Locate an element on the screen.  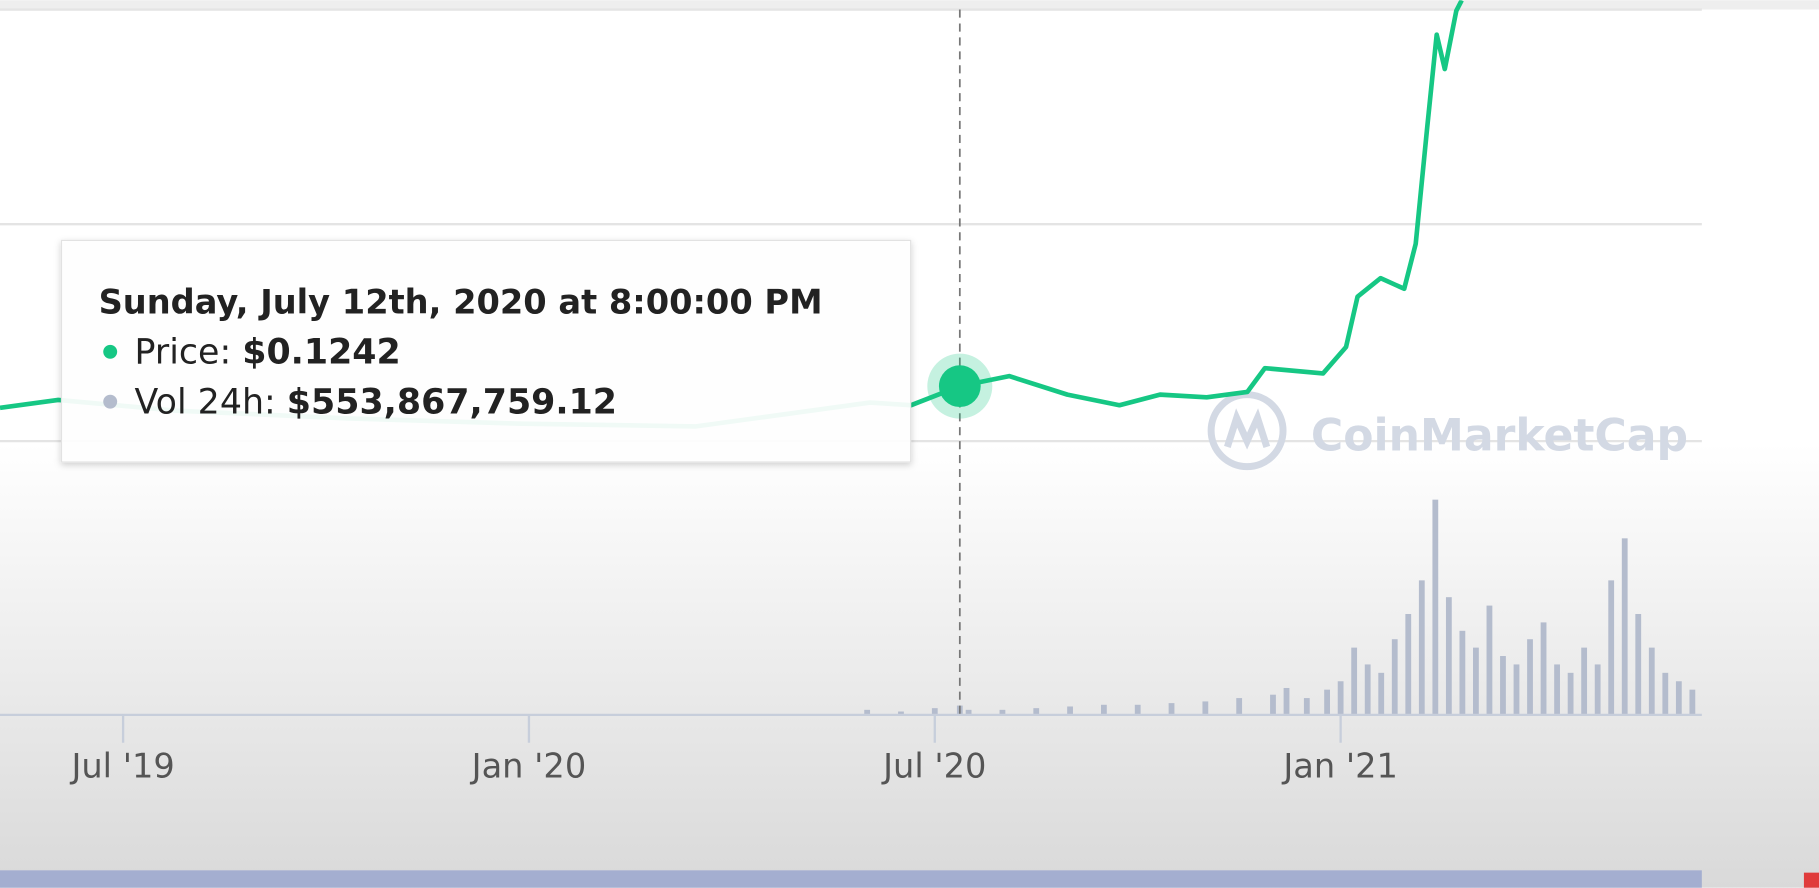
watermark-text: CoinMarketCap is located at coordinates (1499, 435).